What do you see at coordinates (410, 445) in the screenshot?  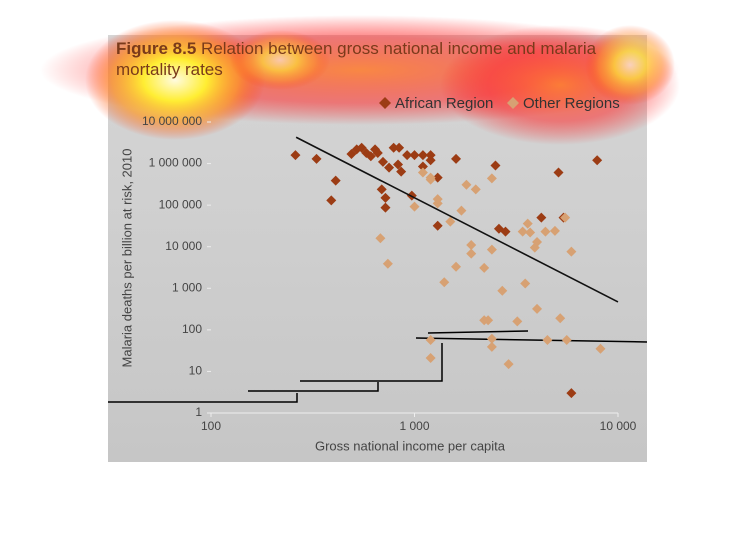 I see `x-axis-label: Gross national income per capita` at bounding box center [410, 445].